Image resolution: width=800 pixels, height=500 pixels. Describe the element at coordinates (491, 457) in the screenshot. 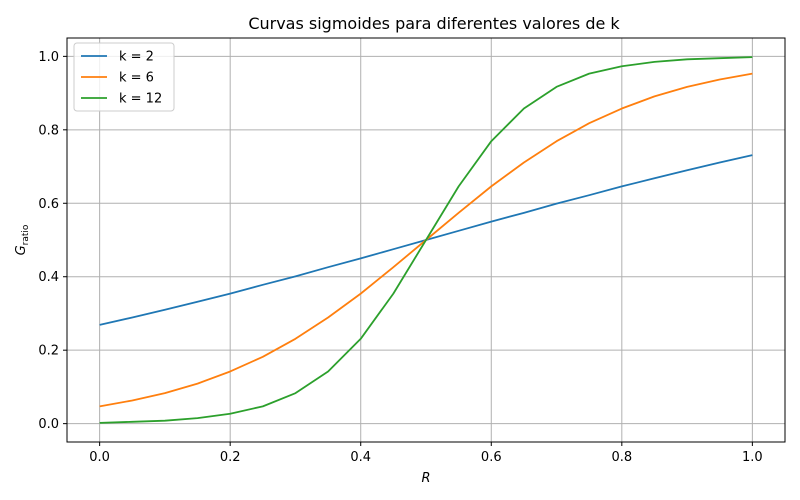

I see `x-tick-label: 0.6` at that location.